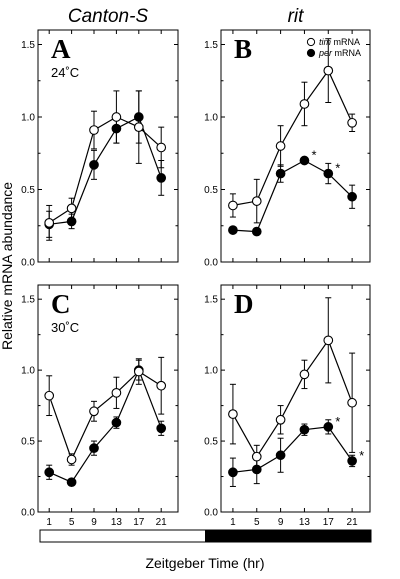 Image resolution: width=400 pixels, height=579 pixels. I want to click on panel-letter: A, so click(61, 49).